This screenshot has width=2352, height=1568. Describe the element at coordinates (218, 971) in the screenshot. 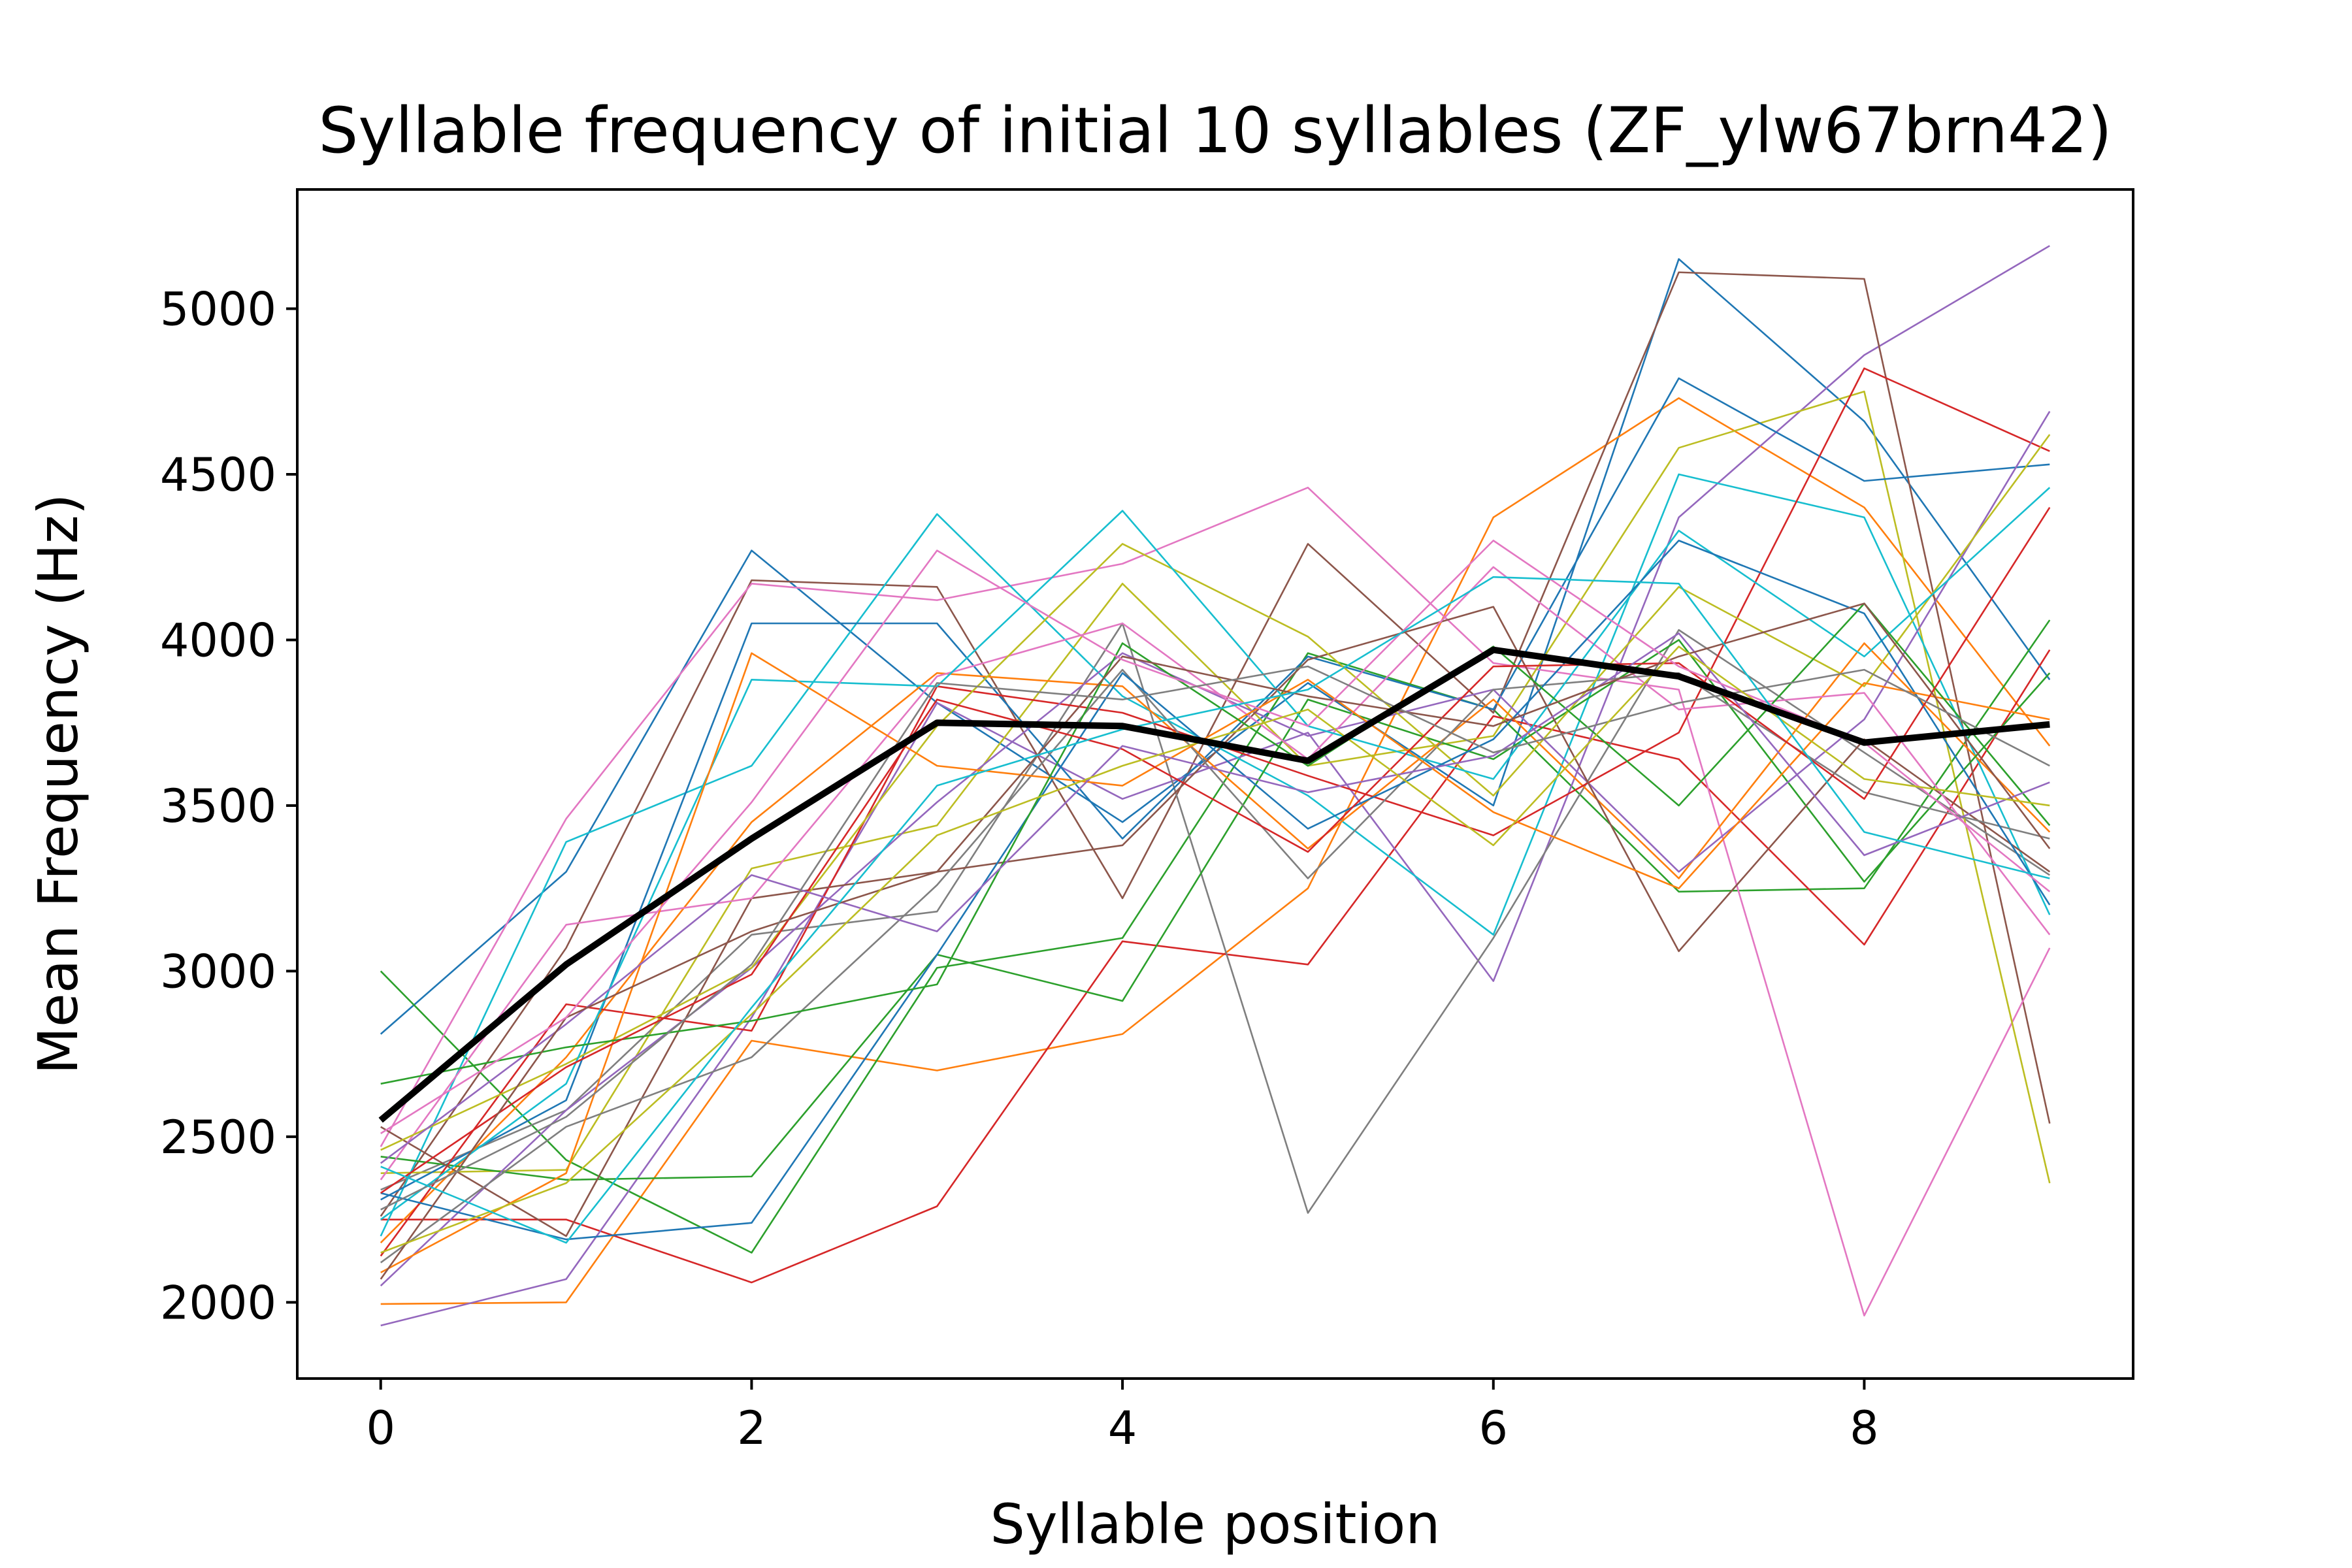

I see `y-tick-label: 3000` at that location.